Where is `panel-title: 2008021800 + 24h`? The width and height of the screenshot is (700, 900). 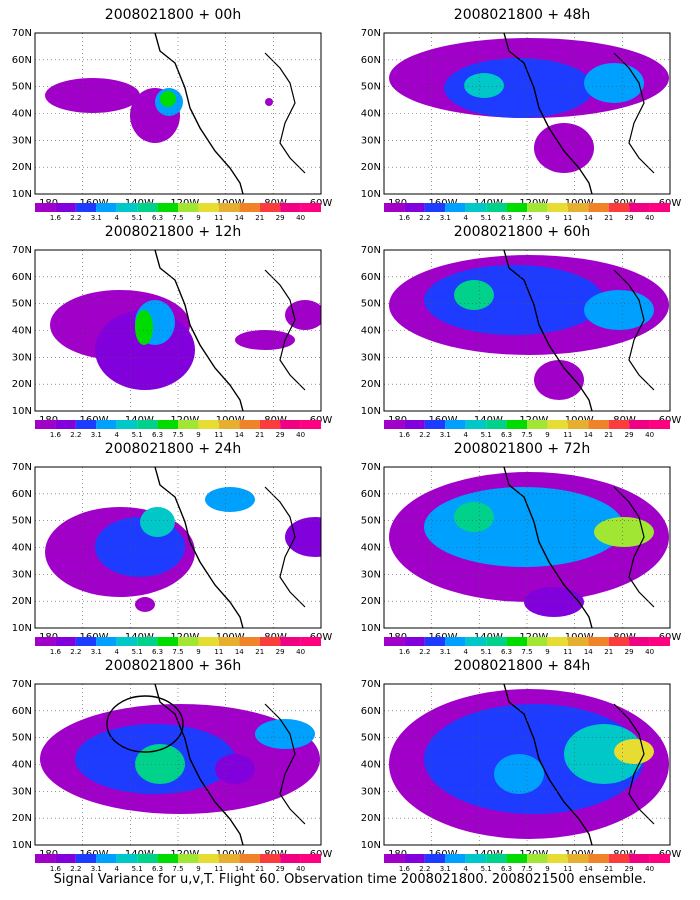 panel-title: 2008021800 + 24h is located at coordinates (173, 449).